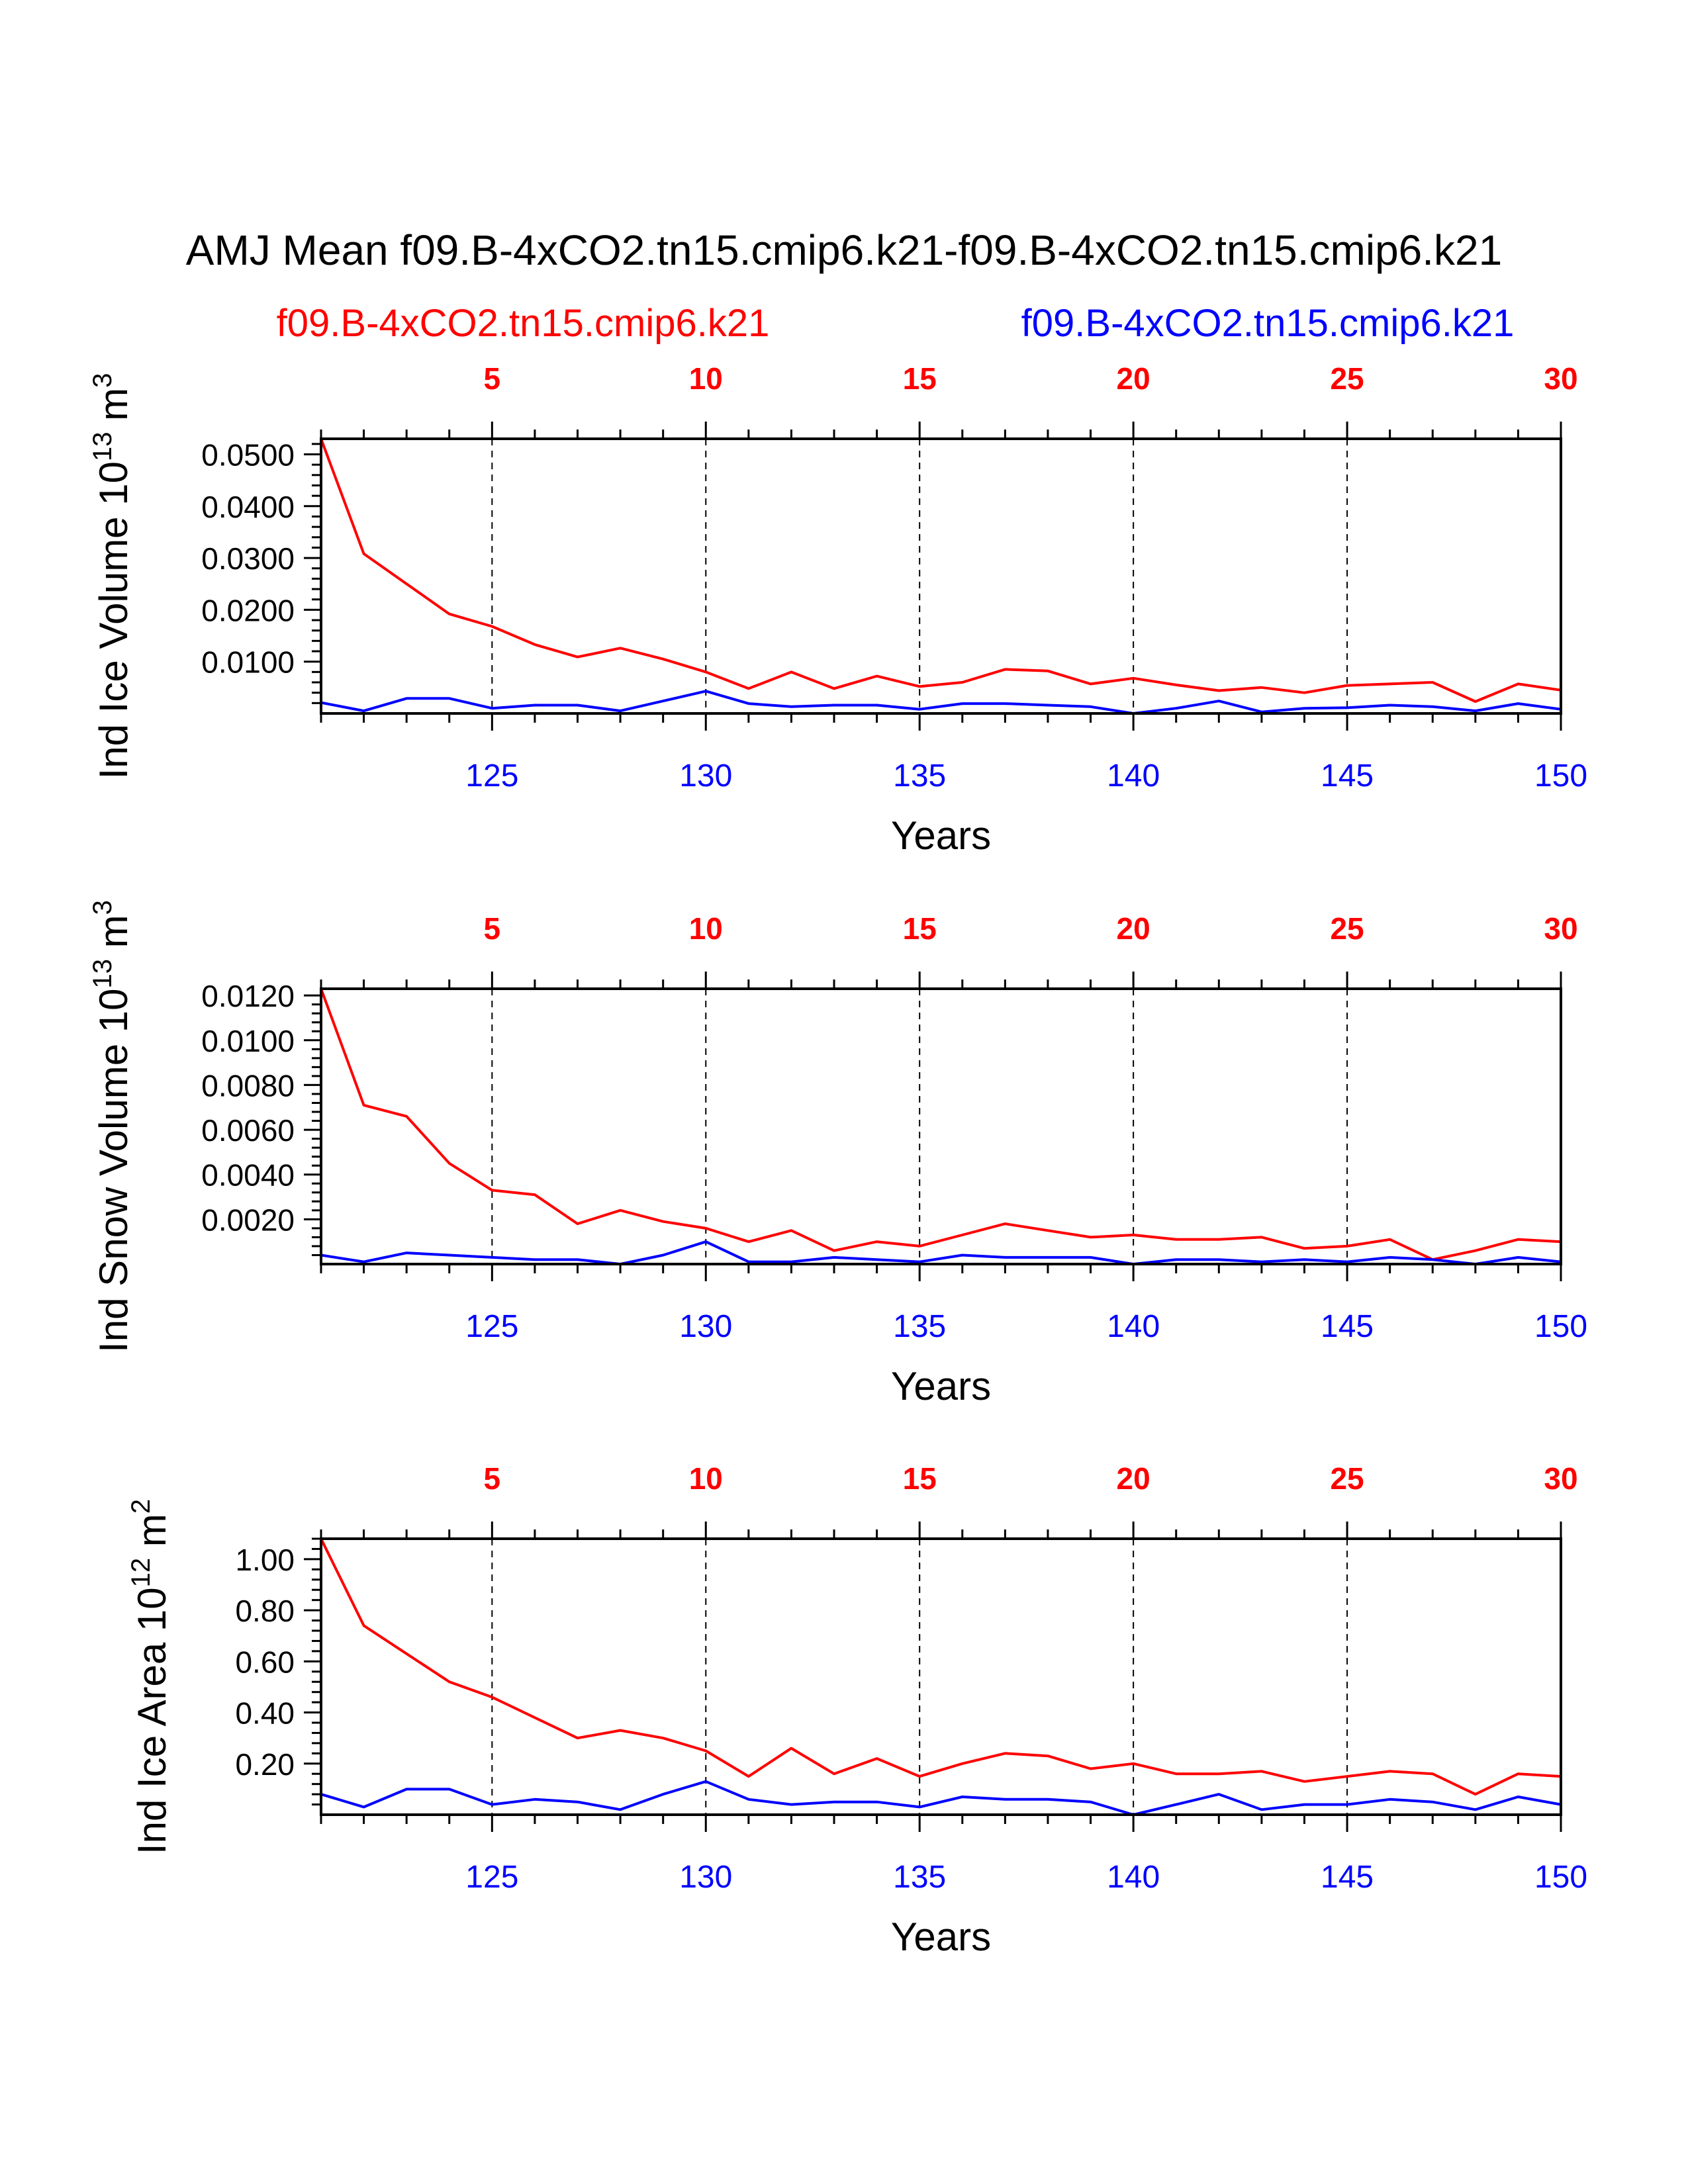 The image size is (1688, 2184). Describe the element at coordinates (141, 1507) in the screenshot. I see `y-axis-title-unit-exp: 2` at that location.